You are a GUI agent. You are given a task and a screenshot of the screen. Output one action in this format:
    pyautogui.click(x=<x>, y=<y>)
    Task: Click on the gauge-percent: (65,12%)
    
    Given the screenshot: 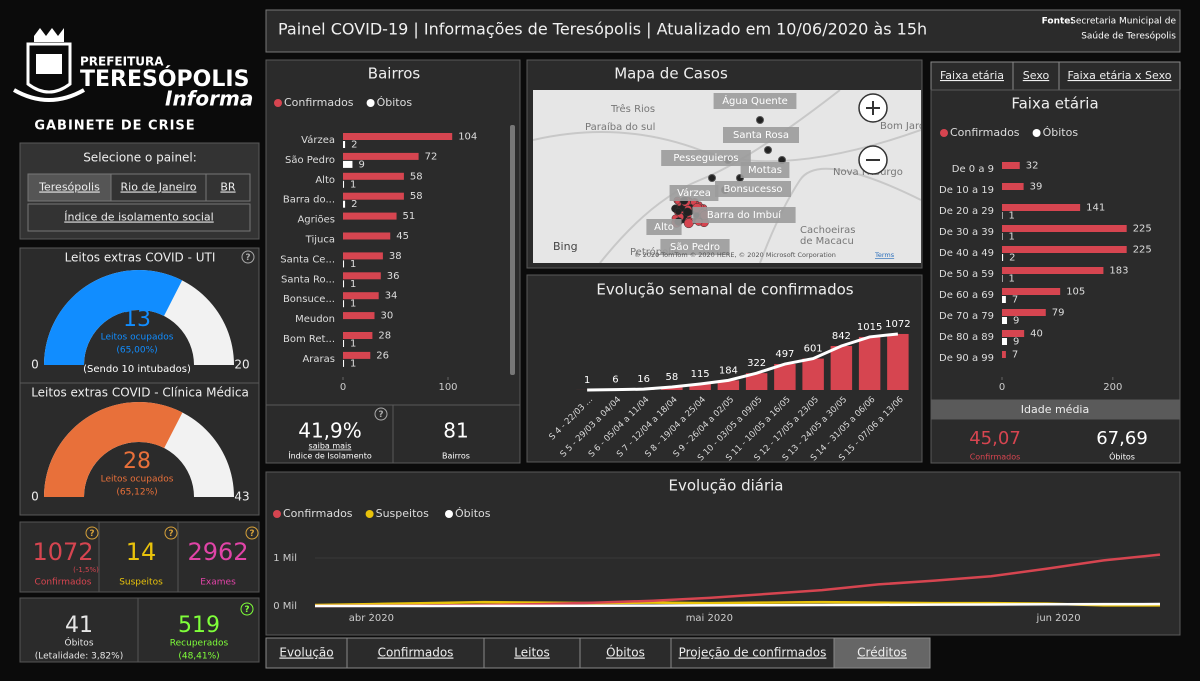 What is the action you would take?
    pyautogui.click(x=136, y=493)
    